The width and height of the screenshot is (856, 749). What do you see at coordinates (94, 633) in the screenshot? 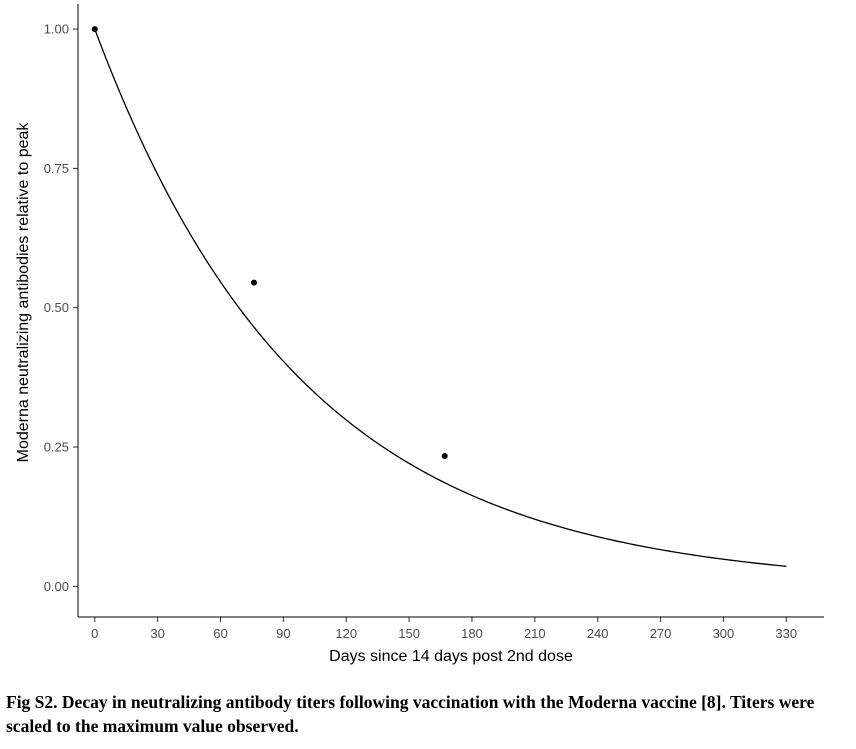
I see `x-tick-label: 0` at bounding box center [94, 633].